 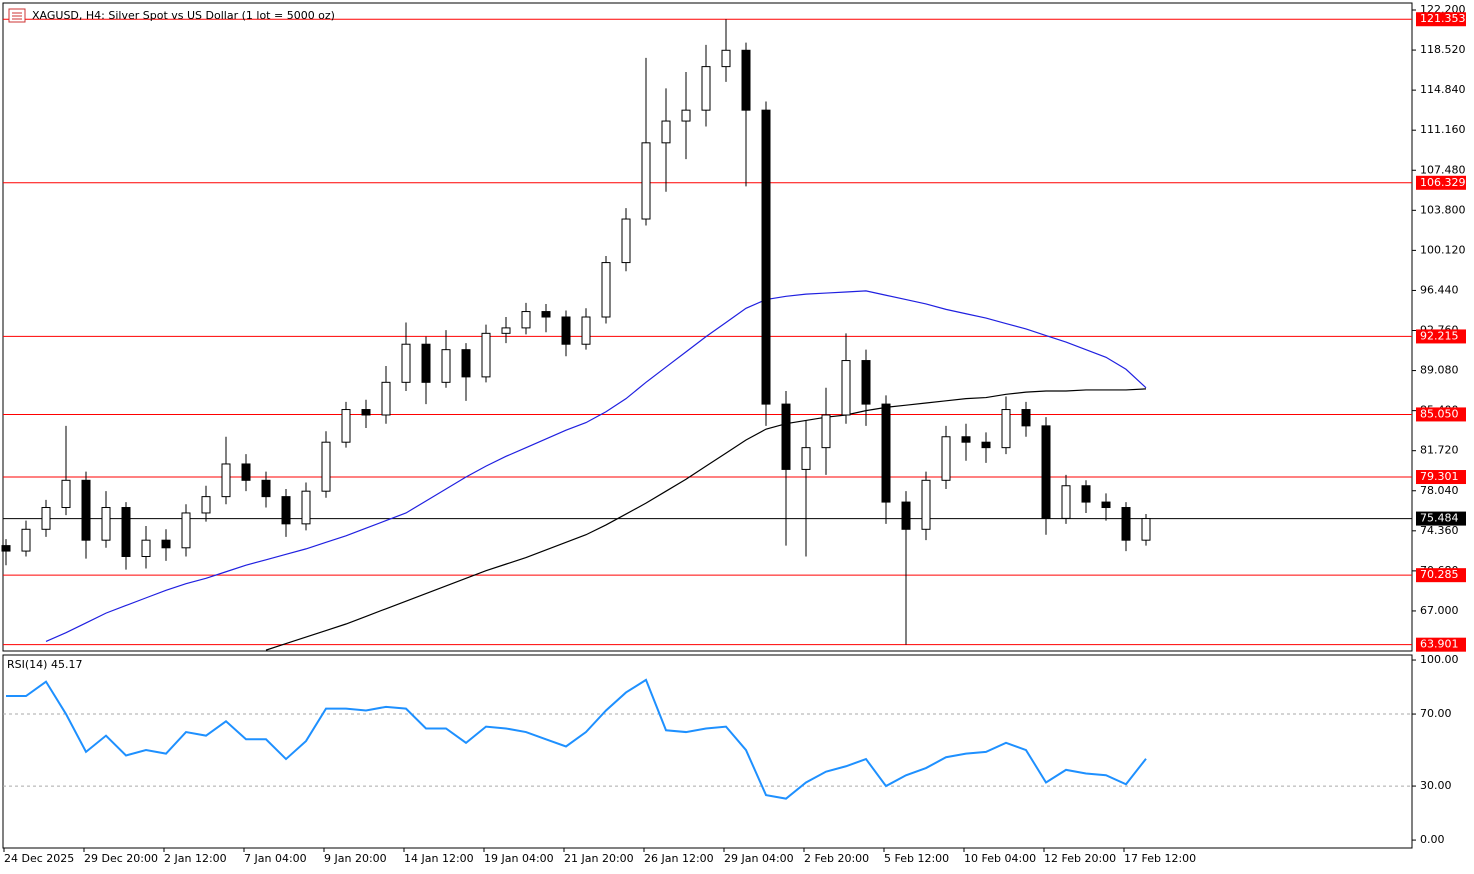 What do you see at coordinates (1443, 169) in the screenshot?
I see `y-tick-label: 107.480` at bounding box center [1443, 169].